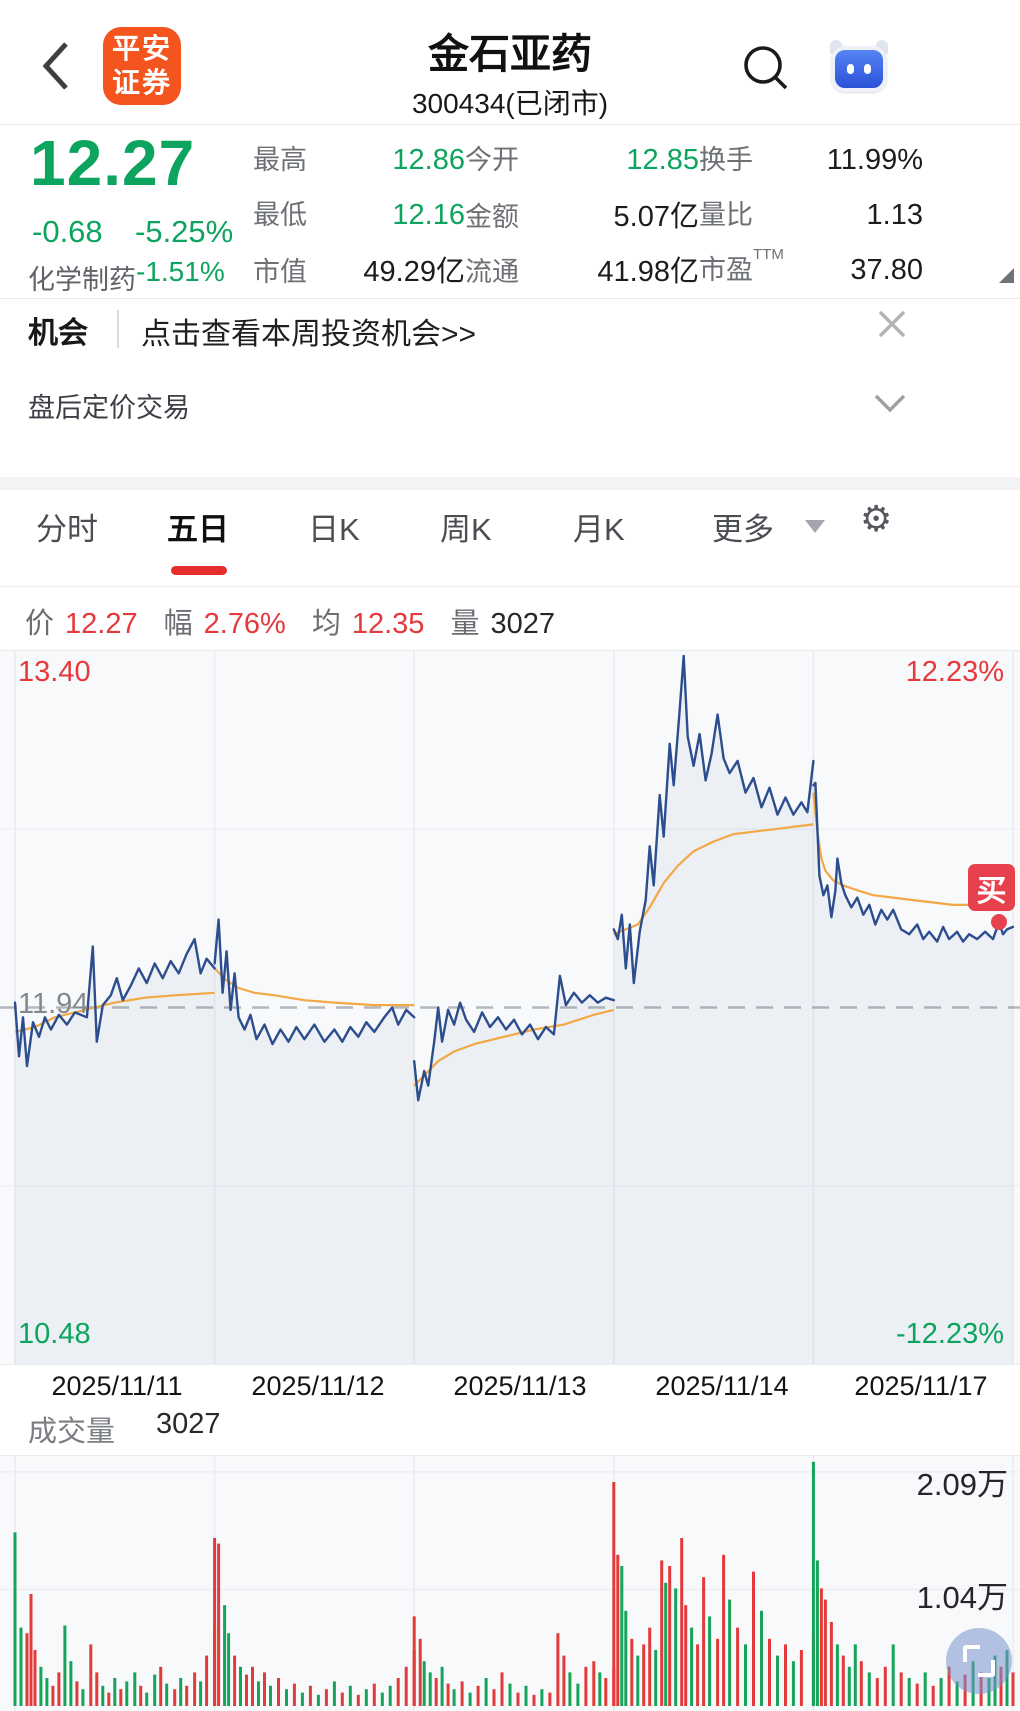 This screenshot has width=1020, height=1711. I want to click on legend-price-value: 12.27, so click(101, 624).